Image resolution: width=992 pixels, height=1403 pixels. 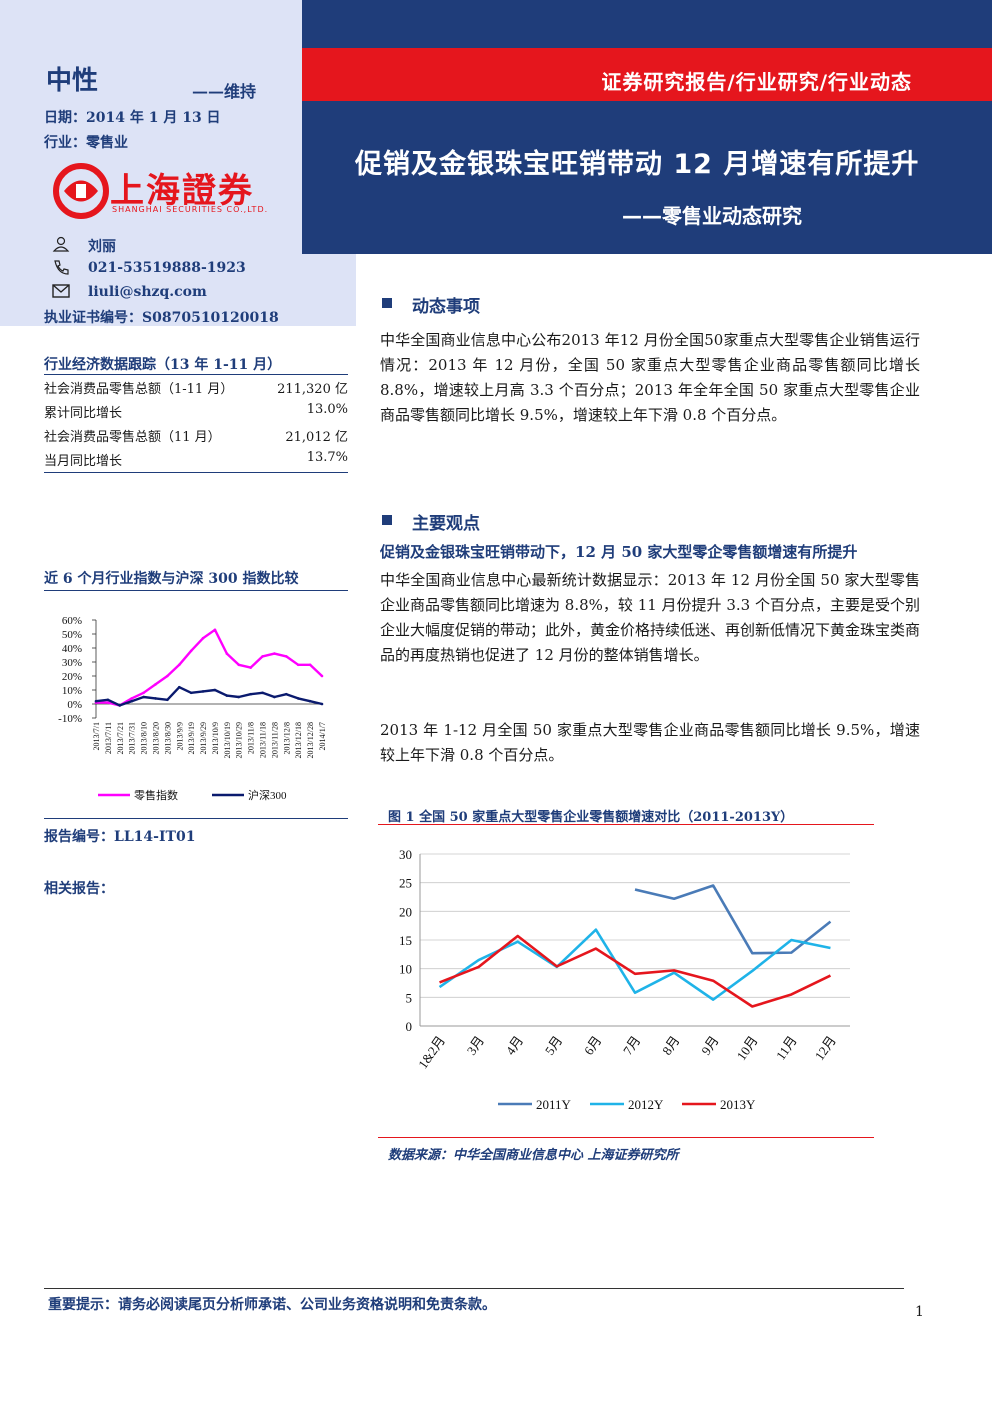 I want to click on y-tick-label: 0, so click(x=409, y=1026).